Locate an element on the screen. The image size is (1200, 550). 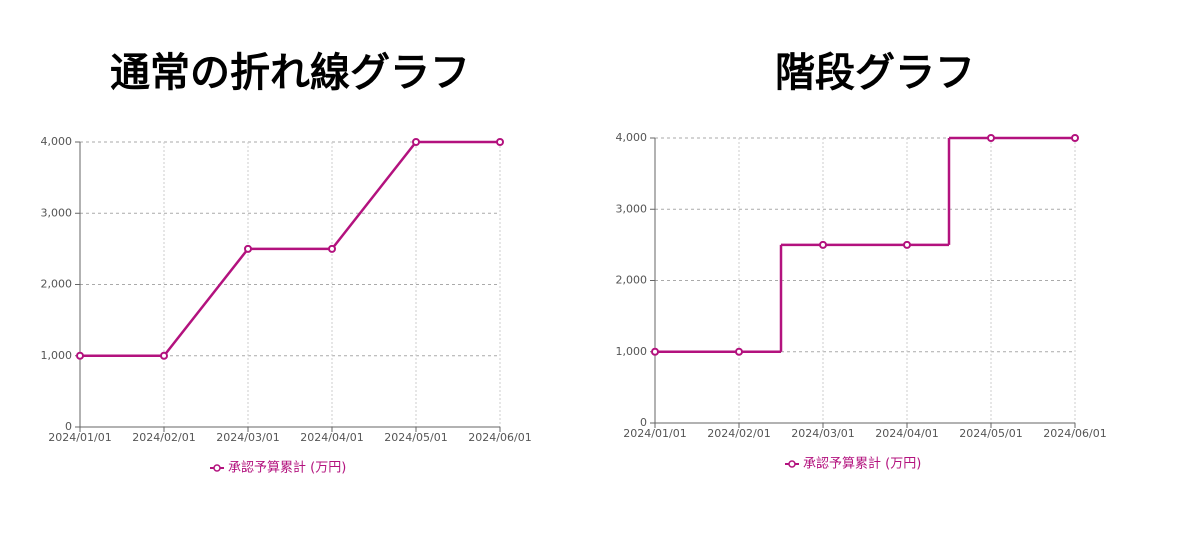
line is located at coordinates (290, 248).